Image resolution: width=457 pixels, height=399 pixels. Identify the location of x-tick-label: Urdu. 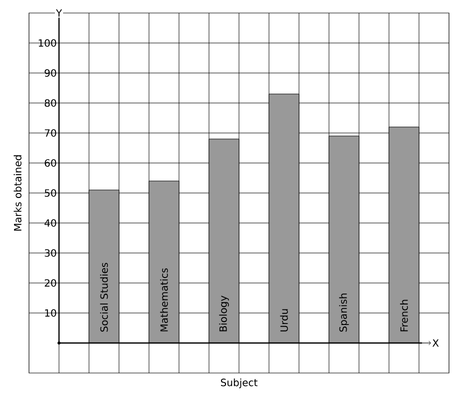
(284, 320).